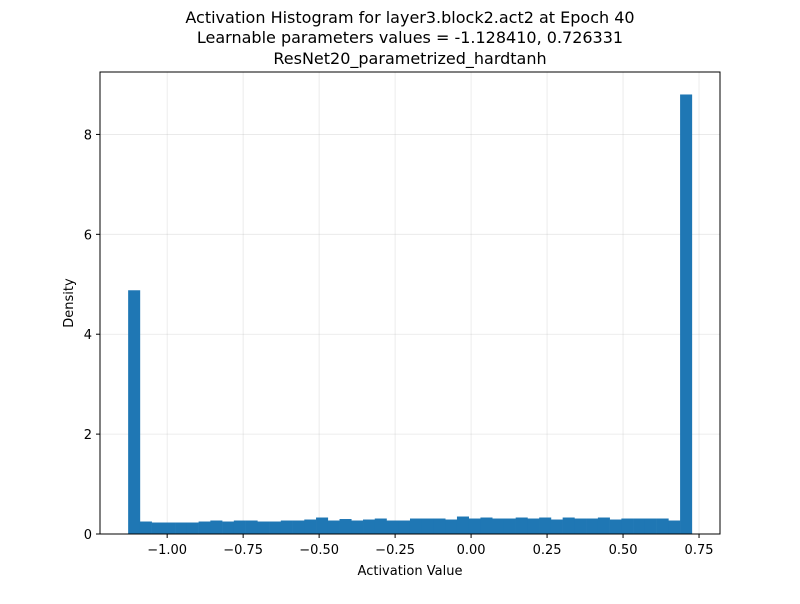  Describe the element at coordinates (88, 235) in the screenshot. I see `y-tick-label: 6` at that location.